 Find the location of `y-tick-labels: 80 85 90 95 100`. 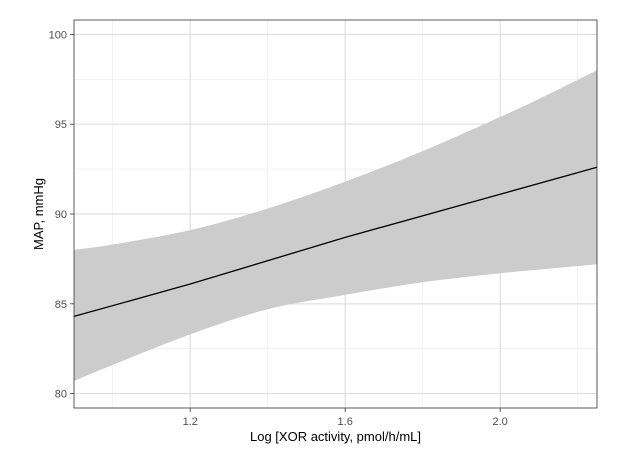

y-tick-labels: 80 85 90 95 100 is located at coordinates (58, 214).